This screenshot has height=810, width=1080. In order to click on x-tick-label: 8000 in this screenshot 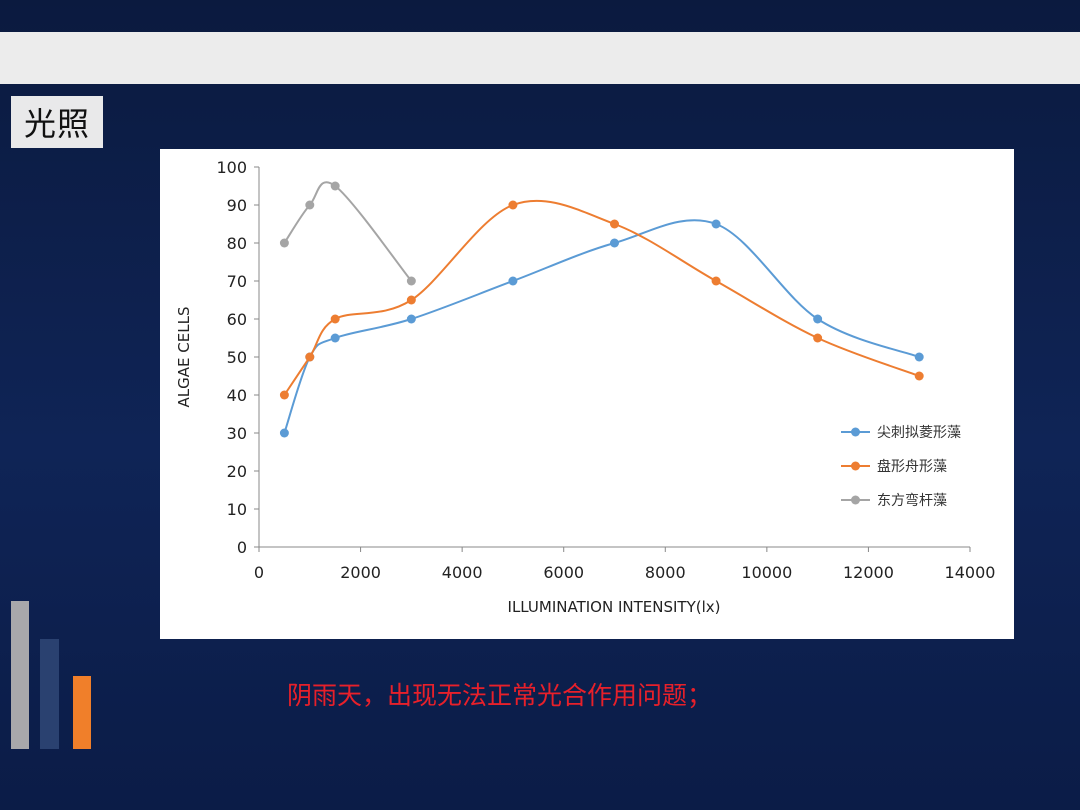, I will do `click(665, 572)`.